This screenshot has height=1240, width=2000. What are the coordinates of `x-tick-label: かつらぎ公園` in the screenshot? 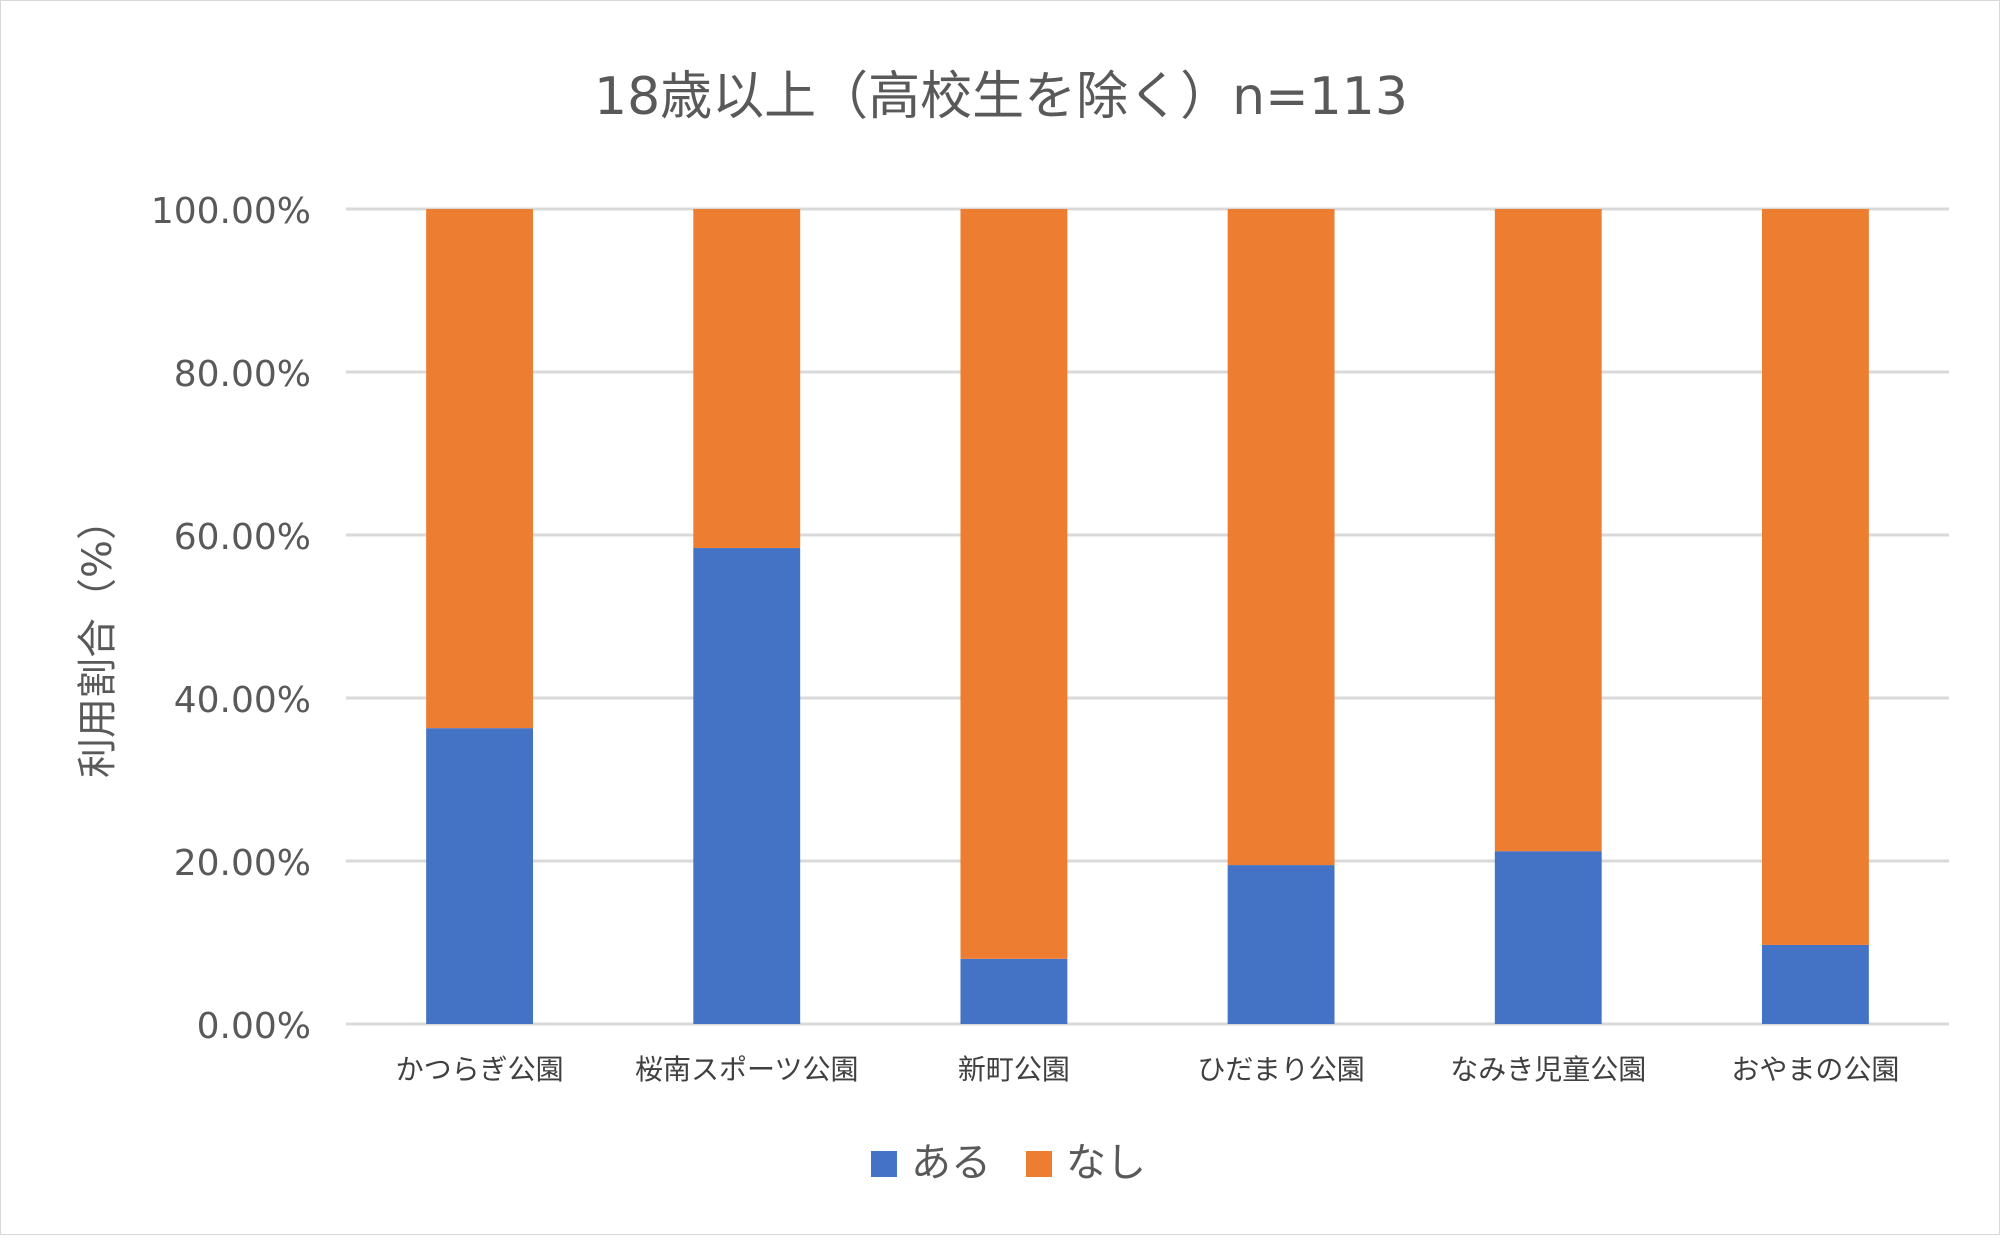 It's located at (480, 1069).